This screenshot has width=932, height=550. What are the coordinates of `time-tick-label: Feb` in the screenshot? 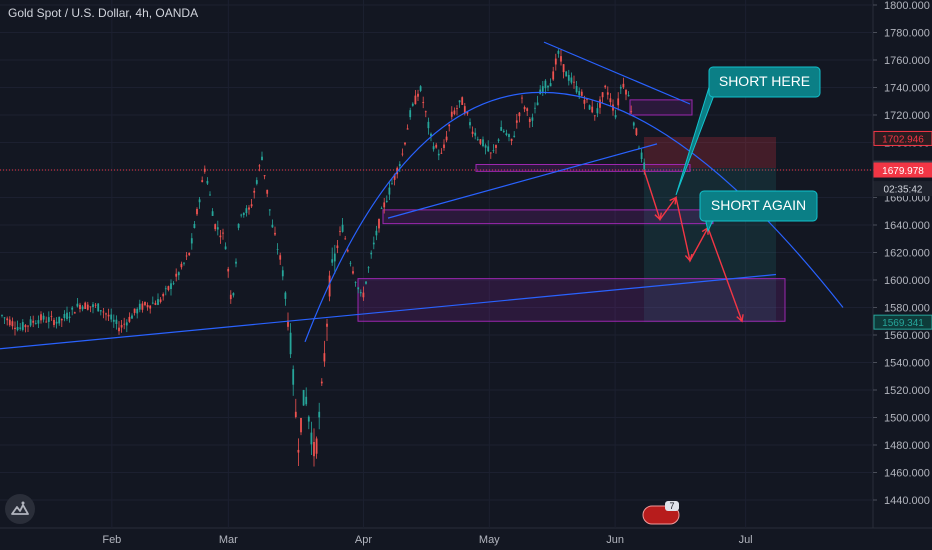 It's located at (111, 540).